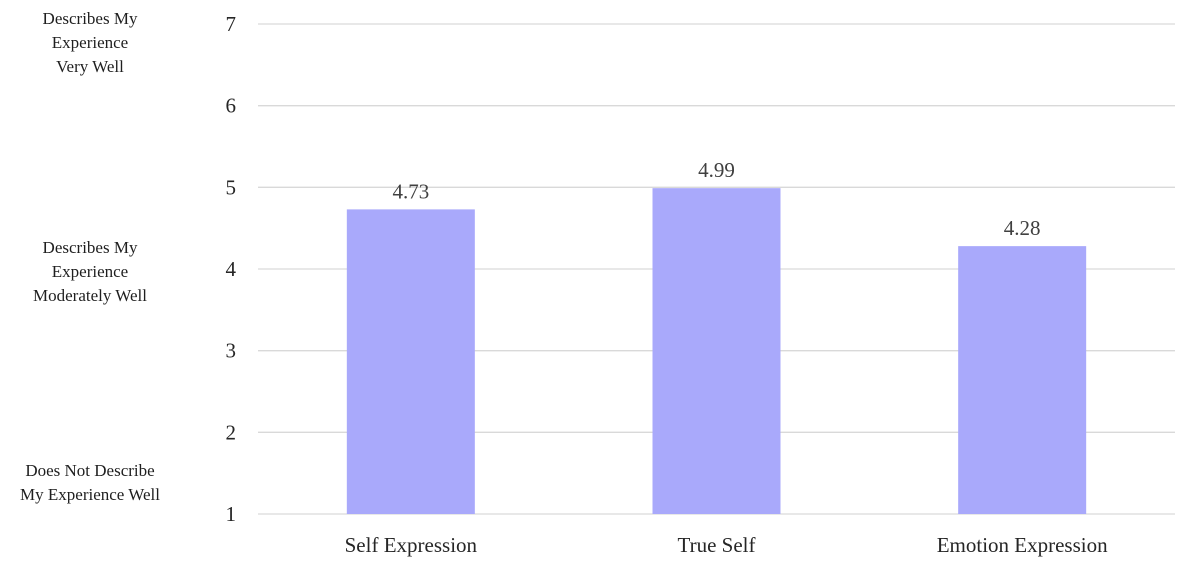 Image resolution: width=1180 pixels, height=562 pixels. What do you see at coordinates (90, 66) in the screenshot?
I see `scale-anchor-line: Very Well` at bounding box center [90, 66].